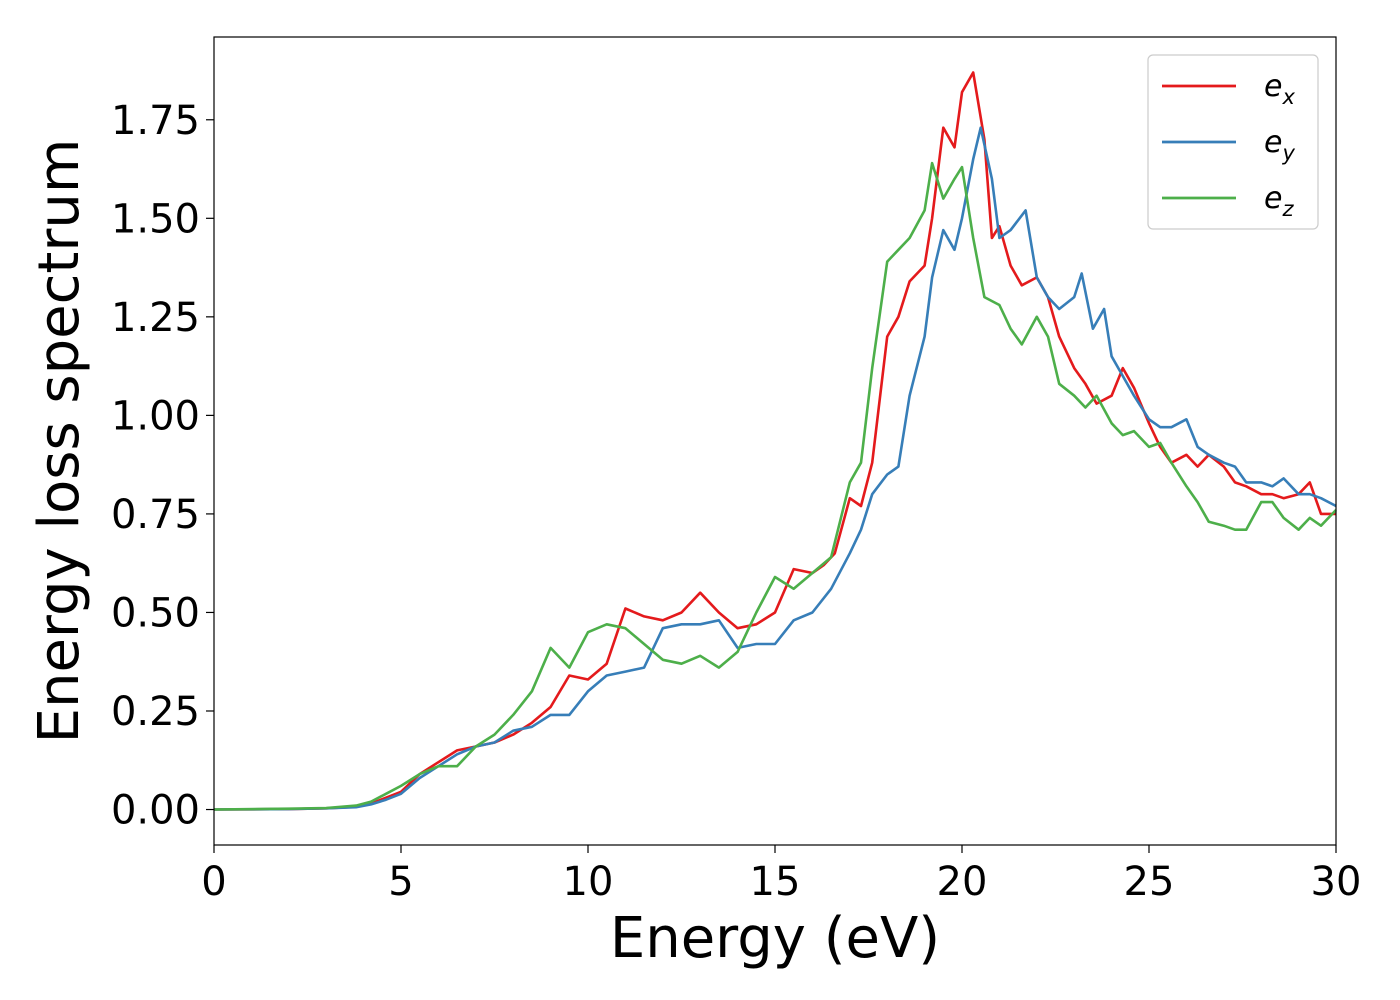 The image size is (1400, 1000). I want to click on x-axis-label: Energy (eV), so click(775, 938).